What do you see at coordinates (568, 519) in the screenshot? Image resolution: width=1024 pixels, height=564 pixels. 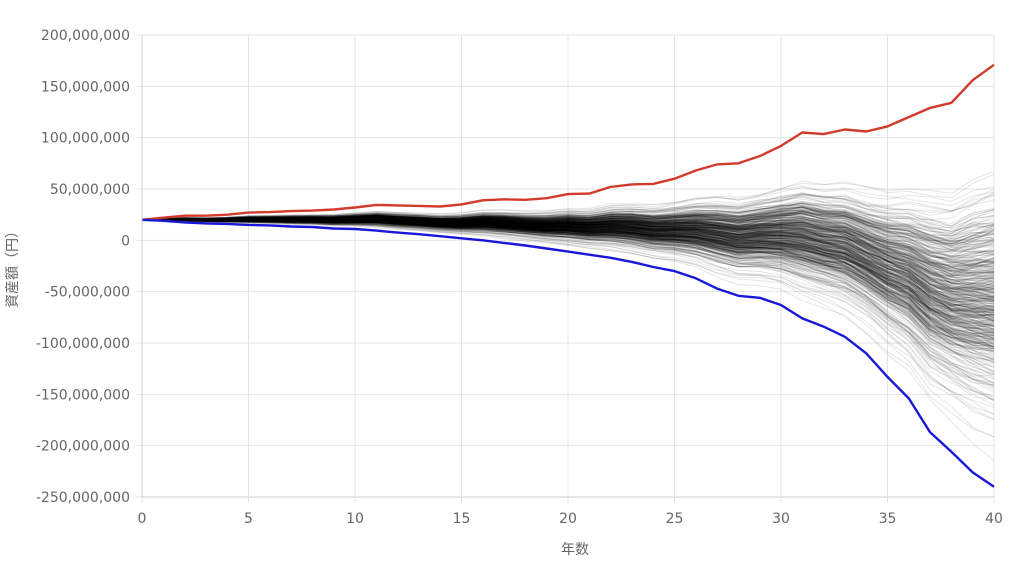 I see `x-tick-label: 20` at bounding box center [568, 519].